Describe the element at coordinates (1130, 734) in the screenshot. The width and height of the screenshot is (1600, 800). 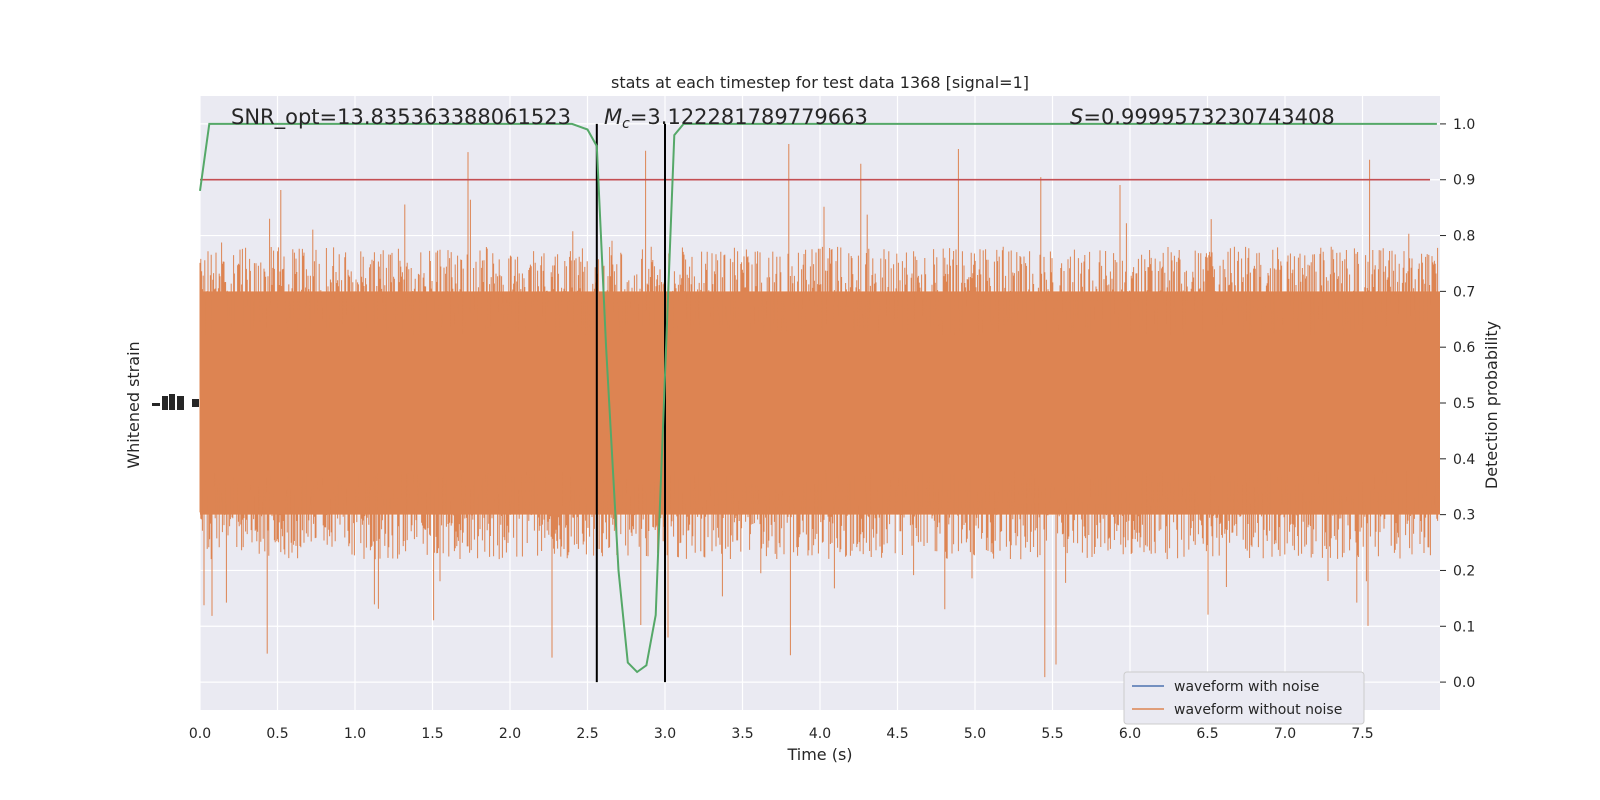
I see `x-tick-label: 6.0` at that location.